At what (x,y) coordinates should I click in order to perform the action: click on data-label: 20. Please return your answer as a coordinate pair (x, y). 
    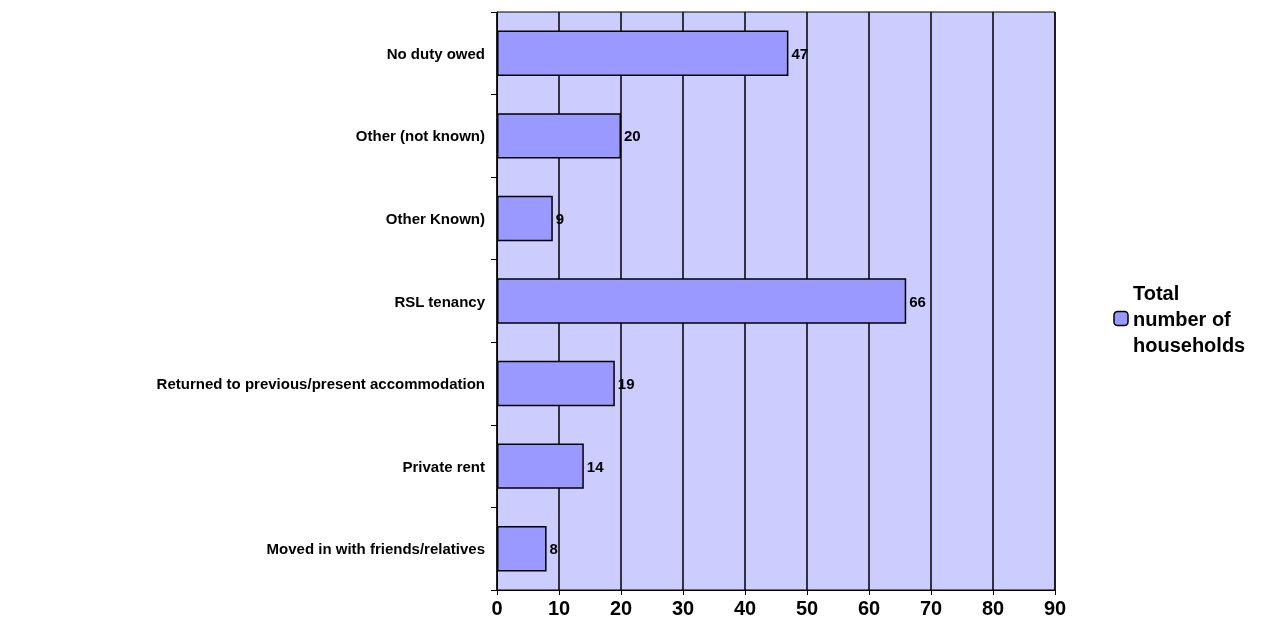
    Looking at the image, I should click on (632, 136).